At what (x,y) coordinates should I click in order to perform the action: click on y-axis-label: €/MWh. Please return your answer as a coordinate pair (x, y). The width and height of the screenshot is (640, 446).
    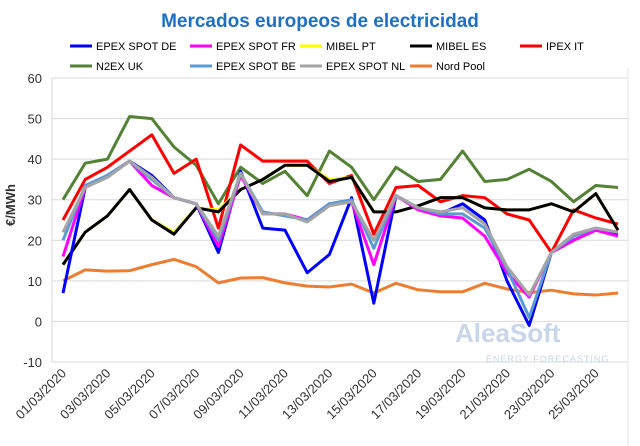
    Looking at the image, I should click on (10, 205).